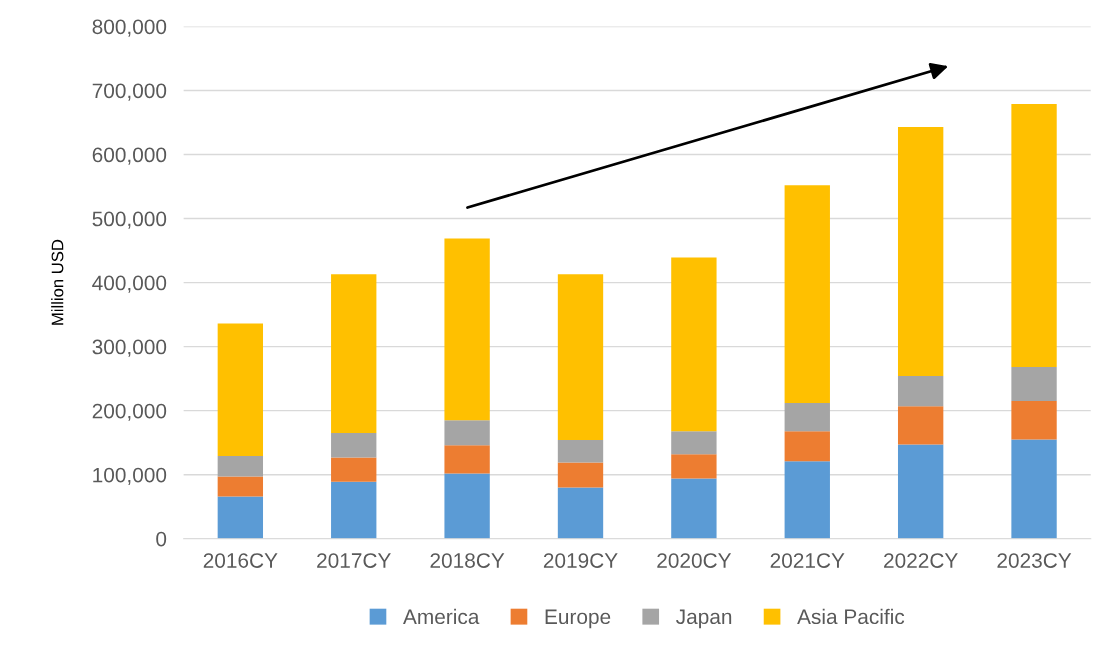 The height and width of the screenshot is (661, 1113). What do you see at coordinates (921, 560) in the screenshot?
I see `x-tick-label: 2022CY` at bounding box center [921, 560].